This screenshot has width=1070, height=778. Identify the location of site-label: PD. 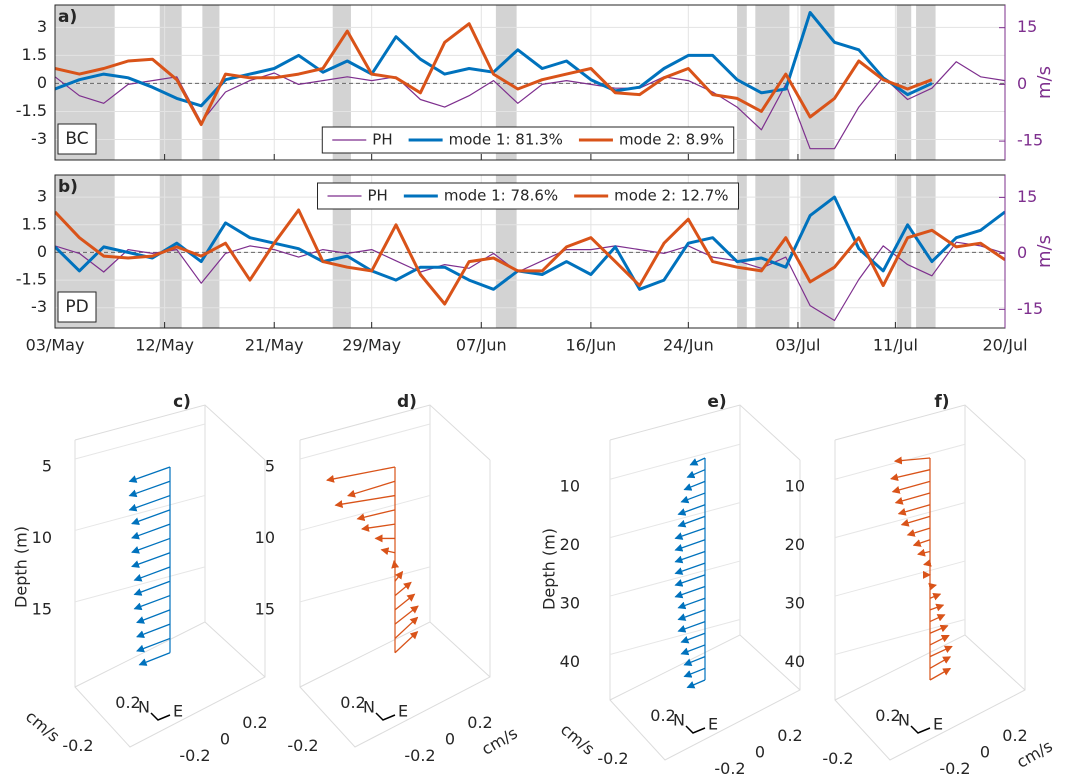
(76, 307).